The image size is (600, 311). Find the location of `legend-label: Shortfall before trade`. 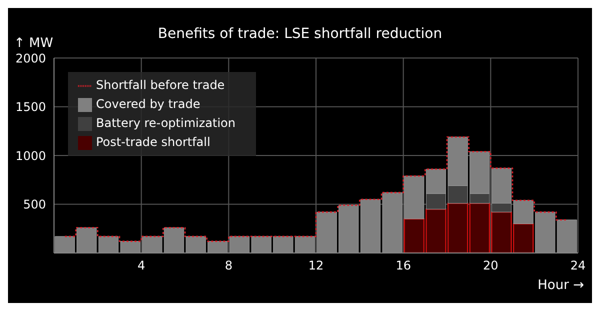

legend-label: Shortfall before trade is located at coordinates (160, 85).